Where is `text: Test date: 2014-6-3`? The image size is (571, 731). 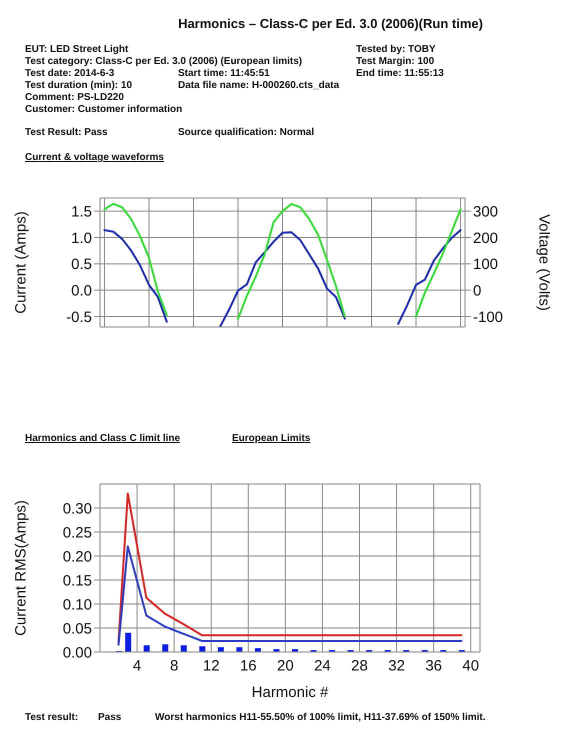
text: Test date: 2014-6-3 is located at coordinates (69, 73).